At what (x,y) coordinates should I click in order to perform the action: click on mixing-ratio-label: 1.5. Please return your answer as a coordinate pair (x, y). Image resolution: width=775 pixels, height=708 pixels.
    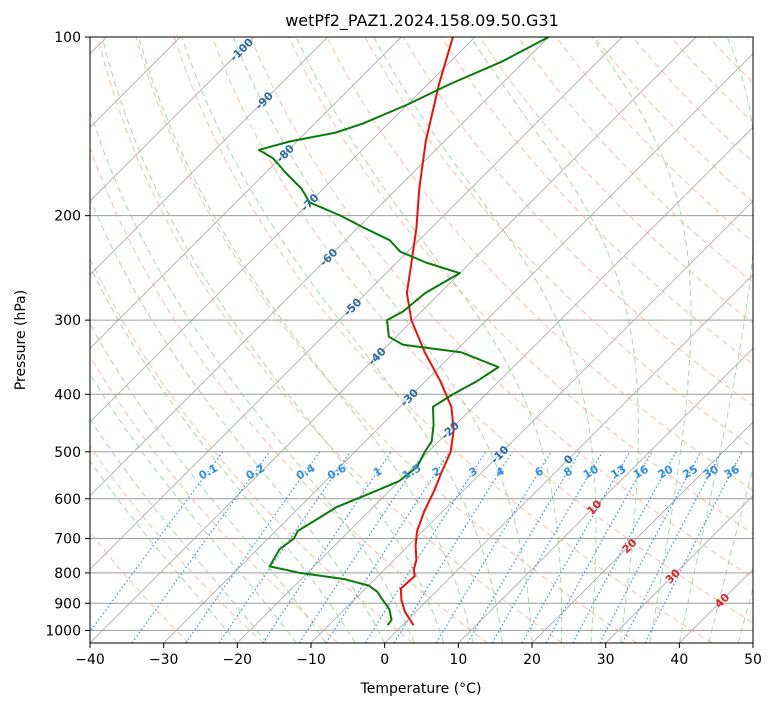
    Looking at the image, I should click on (411, 472).